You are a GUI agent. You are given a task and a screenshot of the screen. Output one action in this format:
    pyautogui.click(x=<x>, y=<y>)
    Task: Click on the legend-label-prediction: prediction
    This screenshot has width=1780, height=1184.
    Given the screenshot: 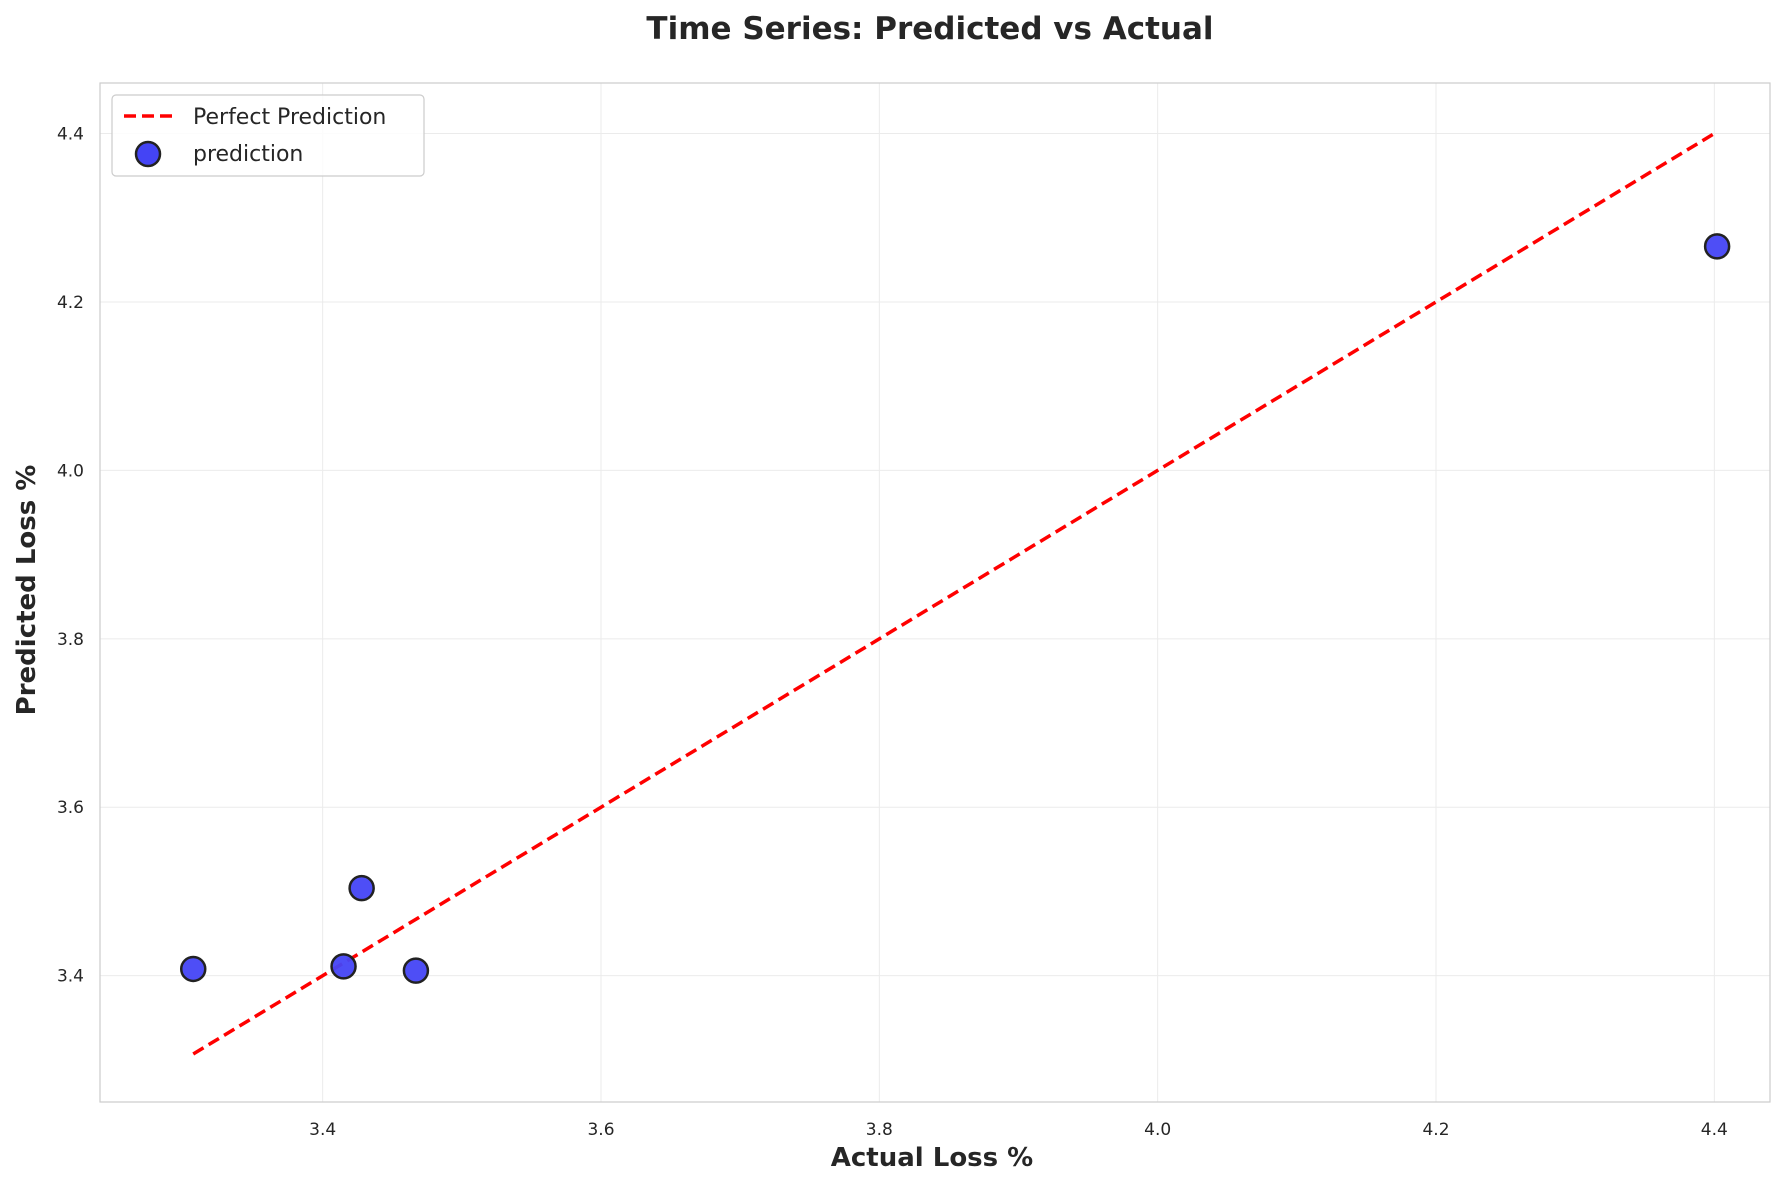 What is the action you would take?
    pyautogui.click(x=248, y=154)
    